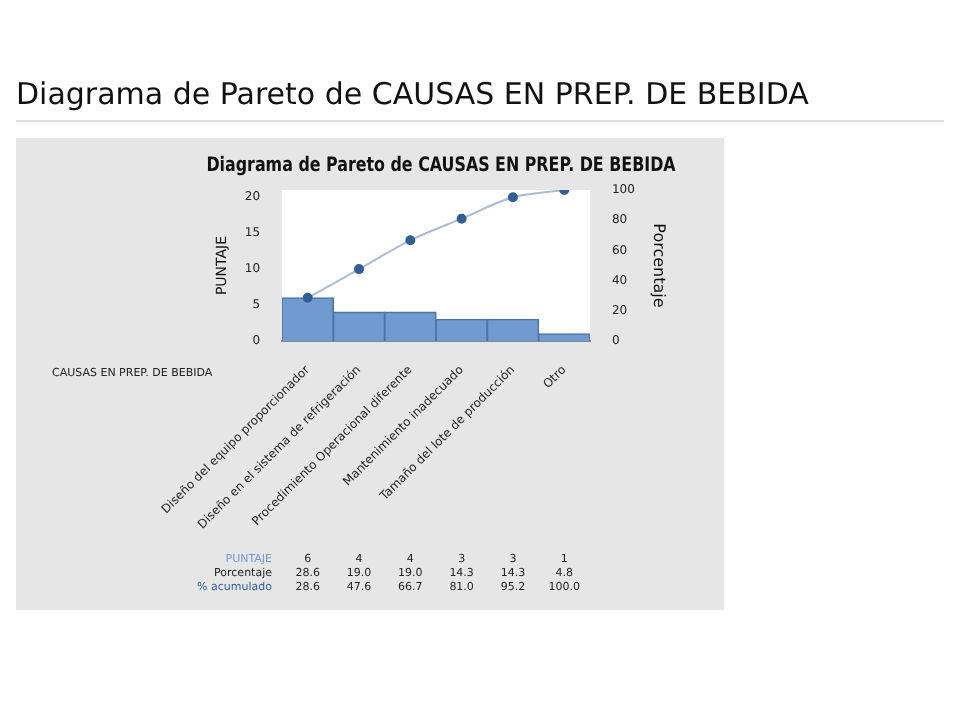  Describe the element at coordinates (659, 265) in the screenshot. I see `y2-axis-title: Porcentaje` at that location.